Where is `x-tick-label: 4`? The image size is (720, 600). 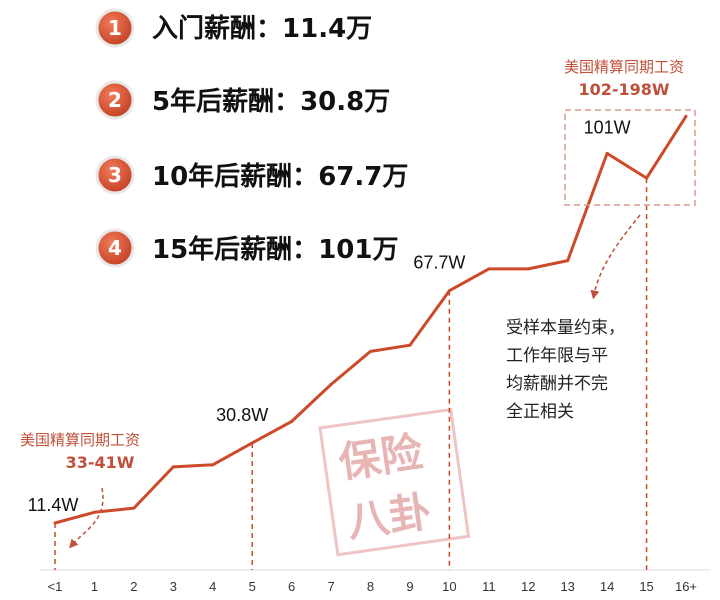
x-tick-label: 4 is located at coordinates (212, 586).